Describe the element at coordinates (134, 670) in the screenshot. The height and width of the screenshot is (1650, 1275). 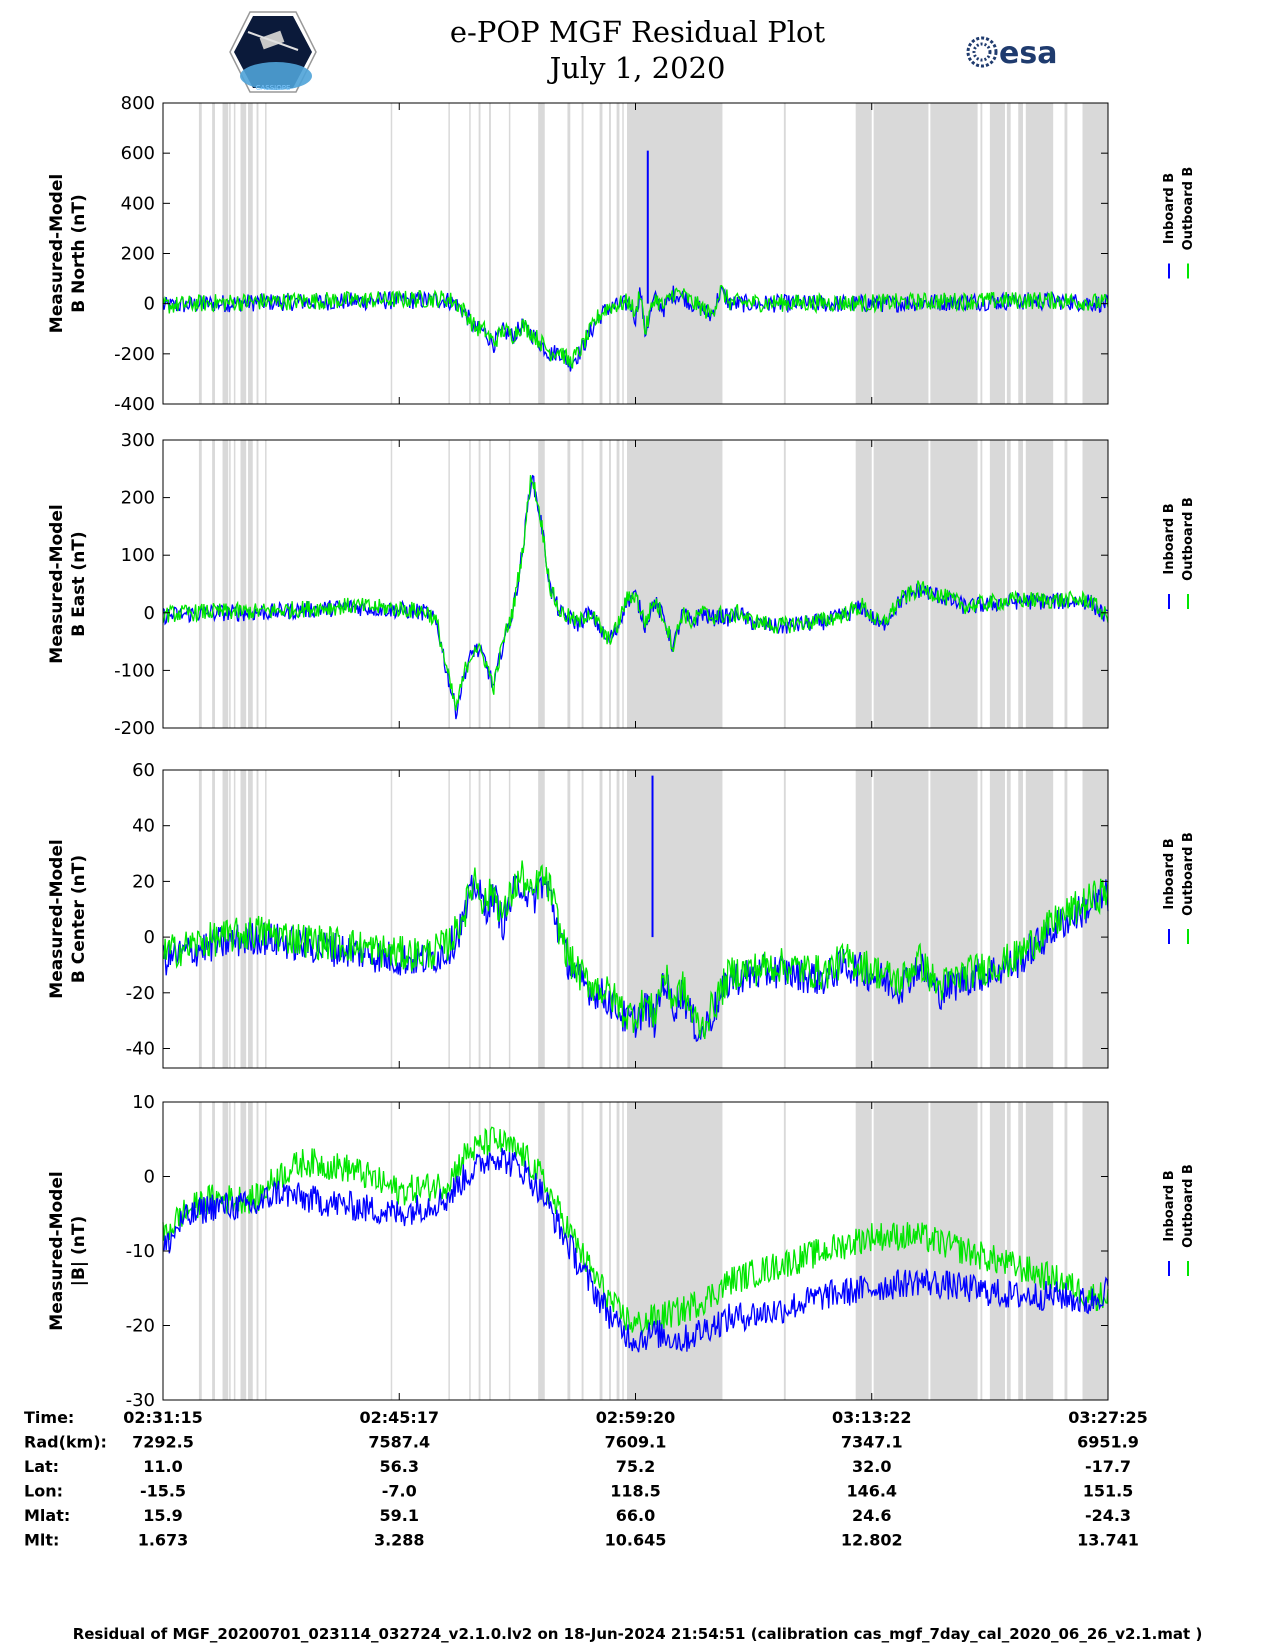
I see `y-tick-label: -100` at that location.